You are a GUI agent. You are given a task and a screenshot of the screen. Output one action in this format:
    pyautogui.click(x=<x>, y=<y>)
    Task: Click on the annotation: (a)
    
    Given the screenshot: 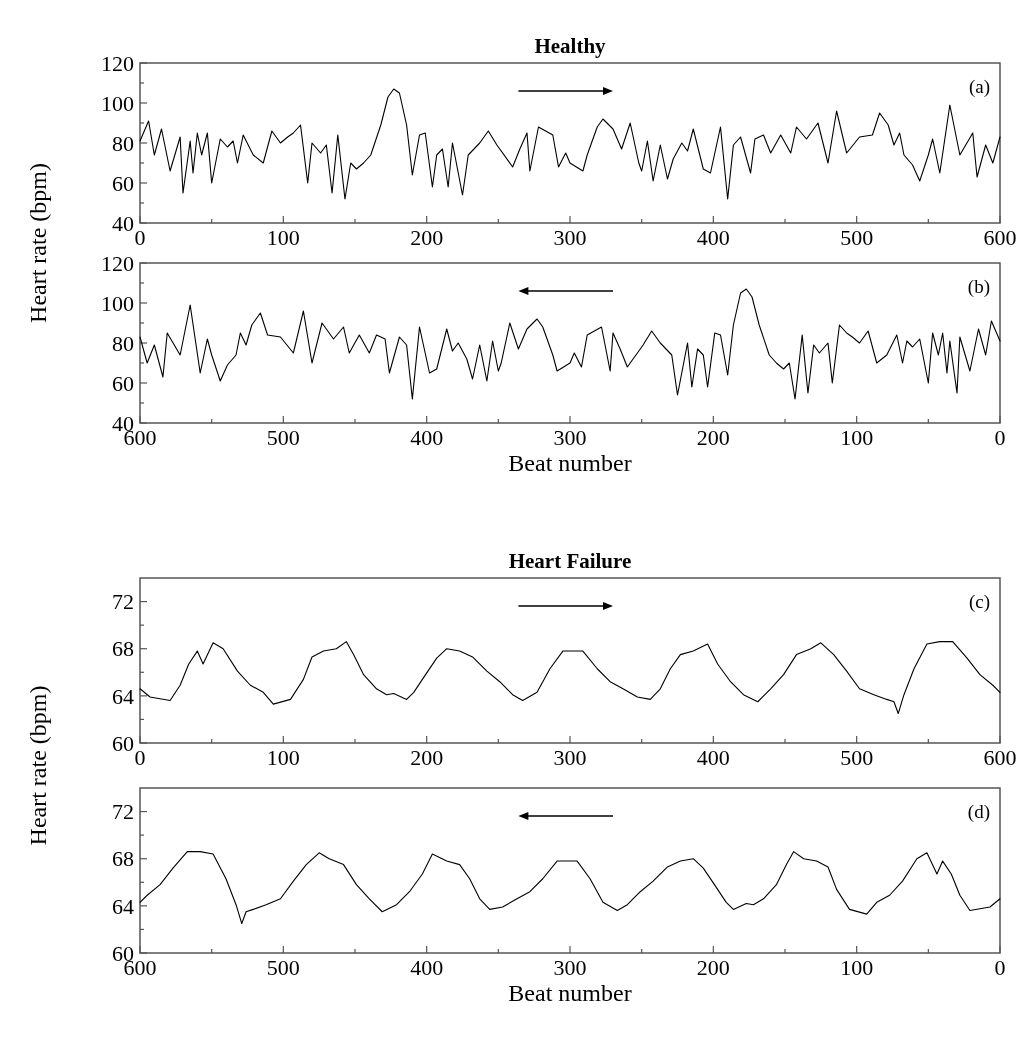 What is the action you would take?
    pyautogui.click(x=979, y=87)
    